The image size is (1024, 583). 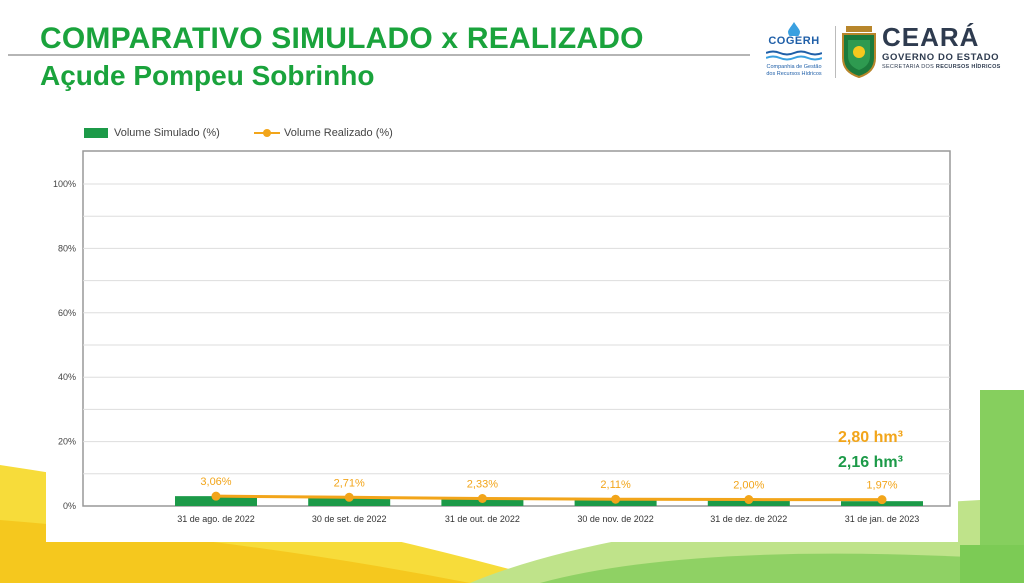 What do you see at coordinates (267, 133) in the screenshot?
I see `legend-swatch-line` at bounding box center [267, 133].